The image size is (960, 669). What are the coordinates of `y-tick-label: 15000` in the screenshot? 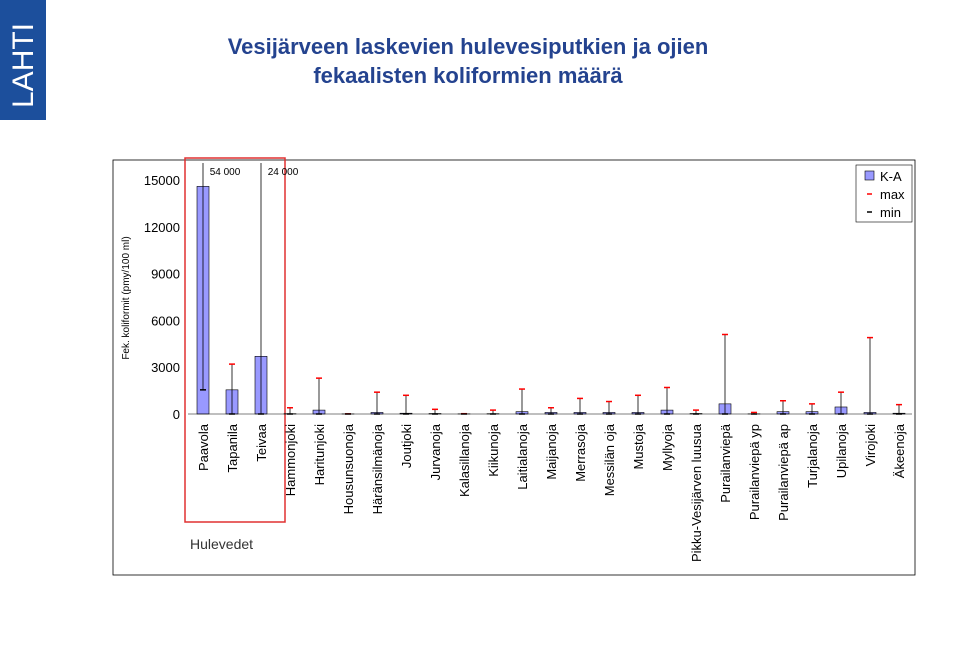 It's located at (162, 180).